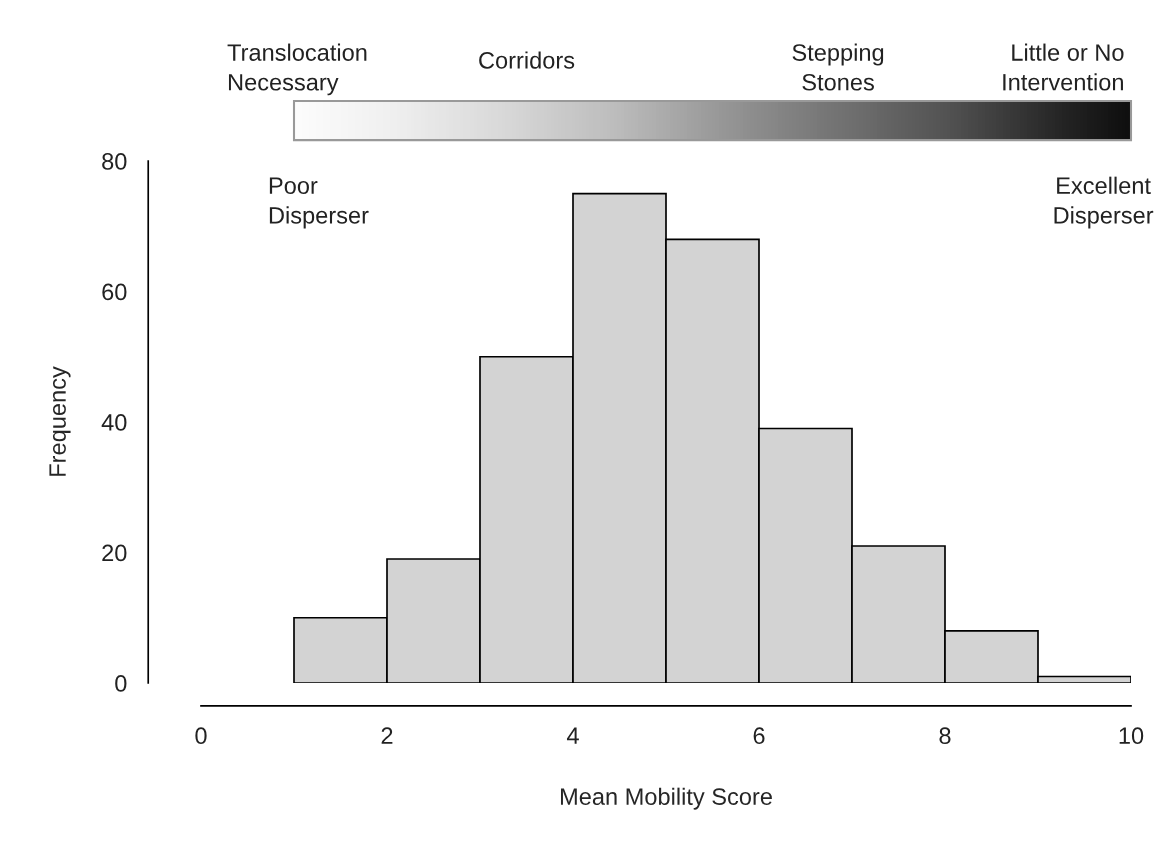 This screenshot has width=1160, height=867. Describe the element at coordinates (666, 798) in the screenshot. I see `x-axis-title: Mean Mobility Score` at that location.